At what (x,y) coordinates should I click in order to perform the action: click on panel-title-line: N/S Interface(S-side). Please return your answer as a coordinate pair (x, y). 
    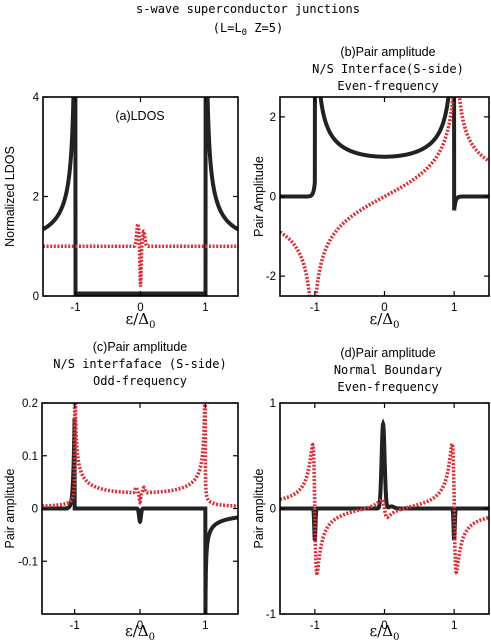
    Looking at the image, I should click on (388, 69).